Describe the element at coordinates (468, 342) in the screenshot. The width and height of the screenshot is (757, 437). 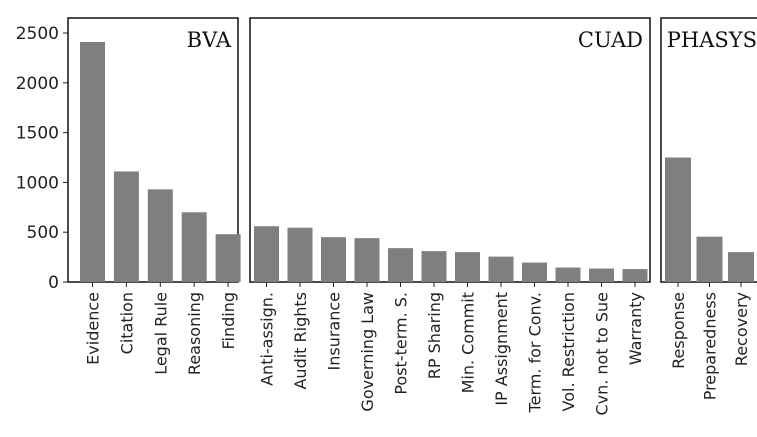
I see `x-tick-label: Min. Commit` at that location.